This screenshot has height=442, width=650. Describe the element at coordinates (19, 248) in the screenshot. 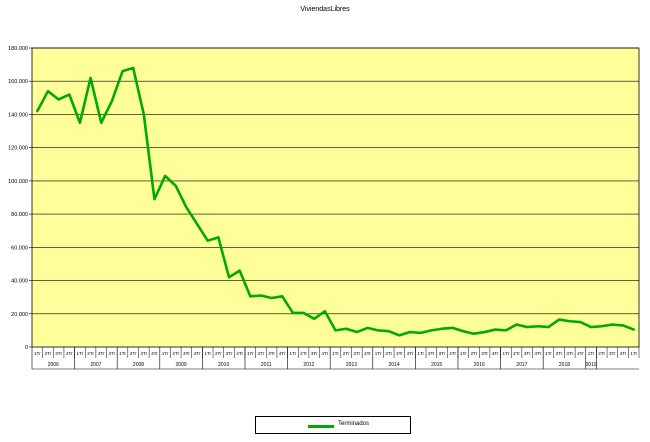

I see `y-tick-label: 60.000` at that location.